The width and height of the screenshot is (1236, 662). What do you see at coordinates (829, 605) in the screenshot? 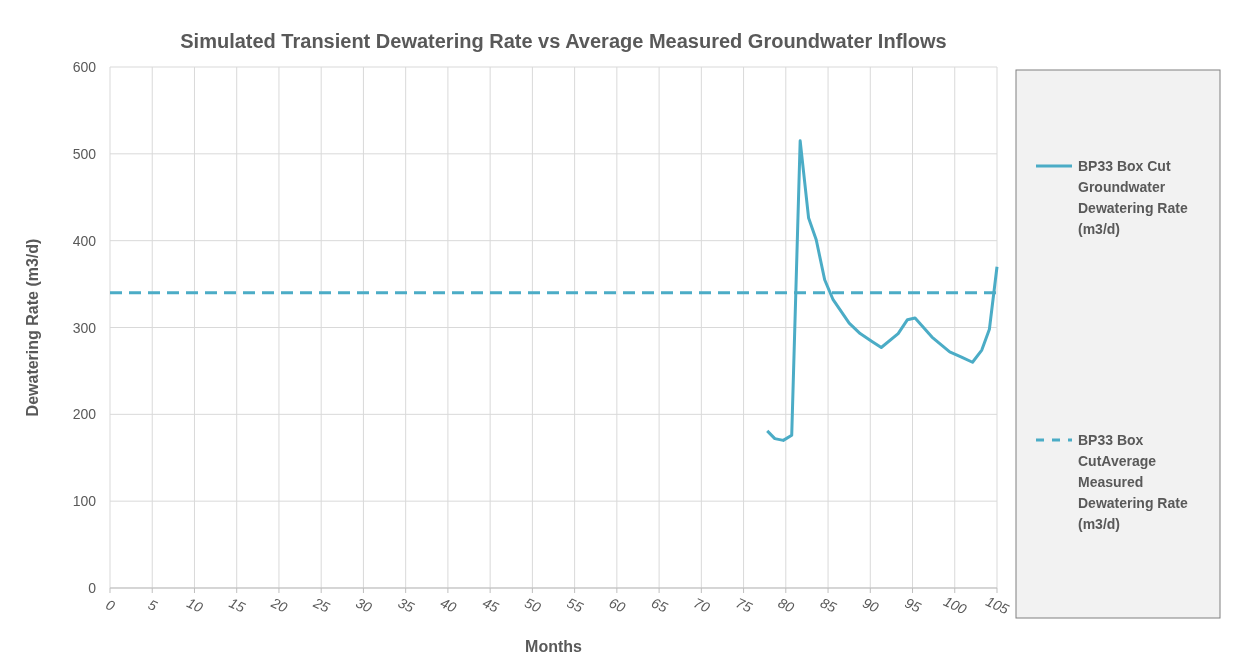
I see `x-tick-label: 85` at bounding box center [829, 605].